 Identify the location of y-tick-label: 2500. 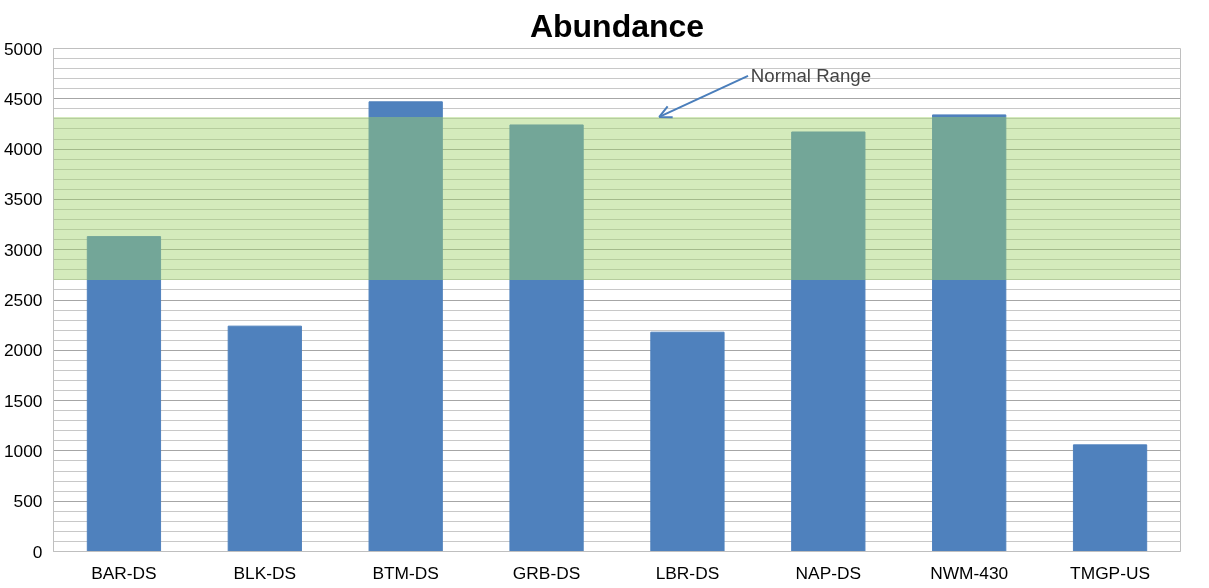
(23, 300).